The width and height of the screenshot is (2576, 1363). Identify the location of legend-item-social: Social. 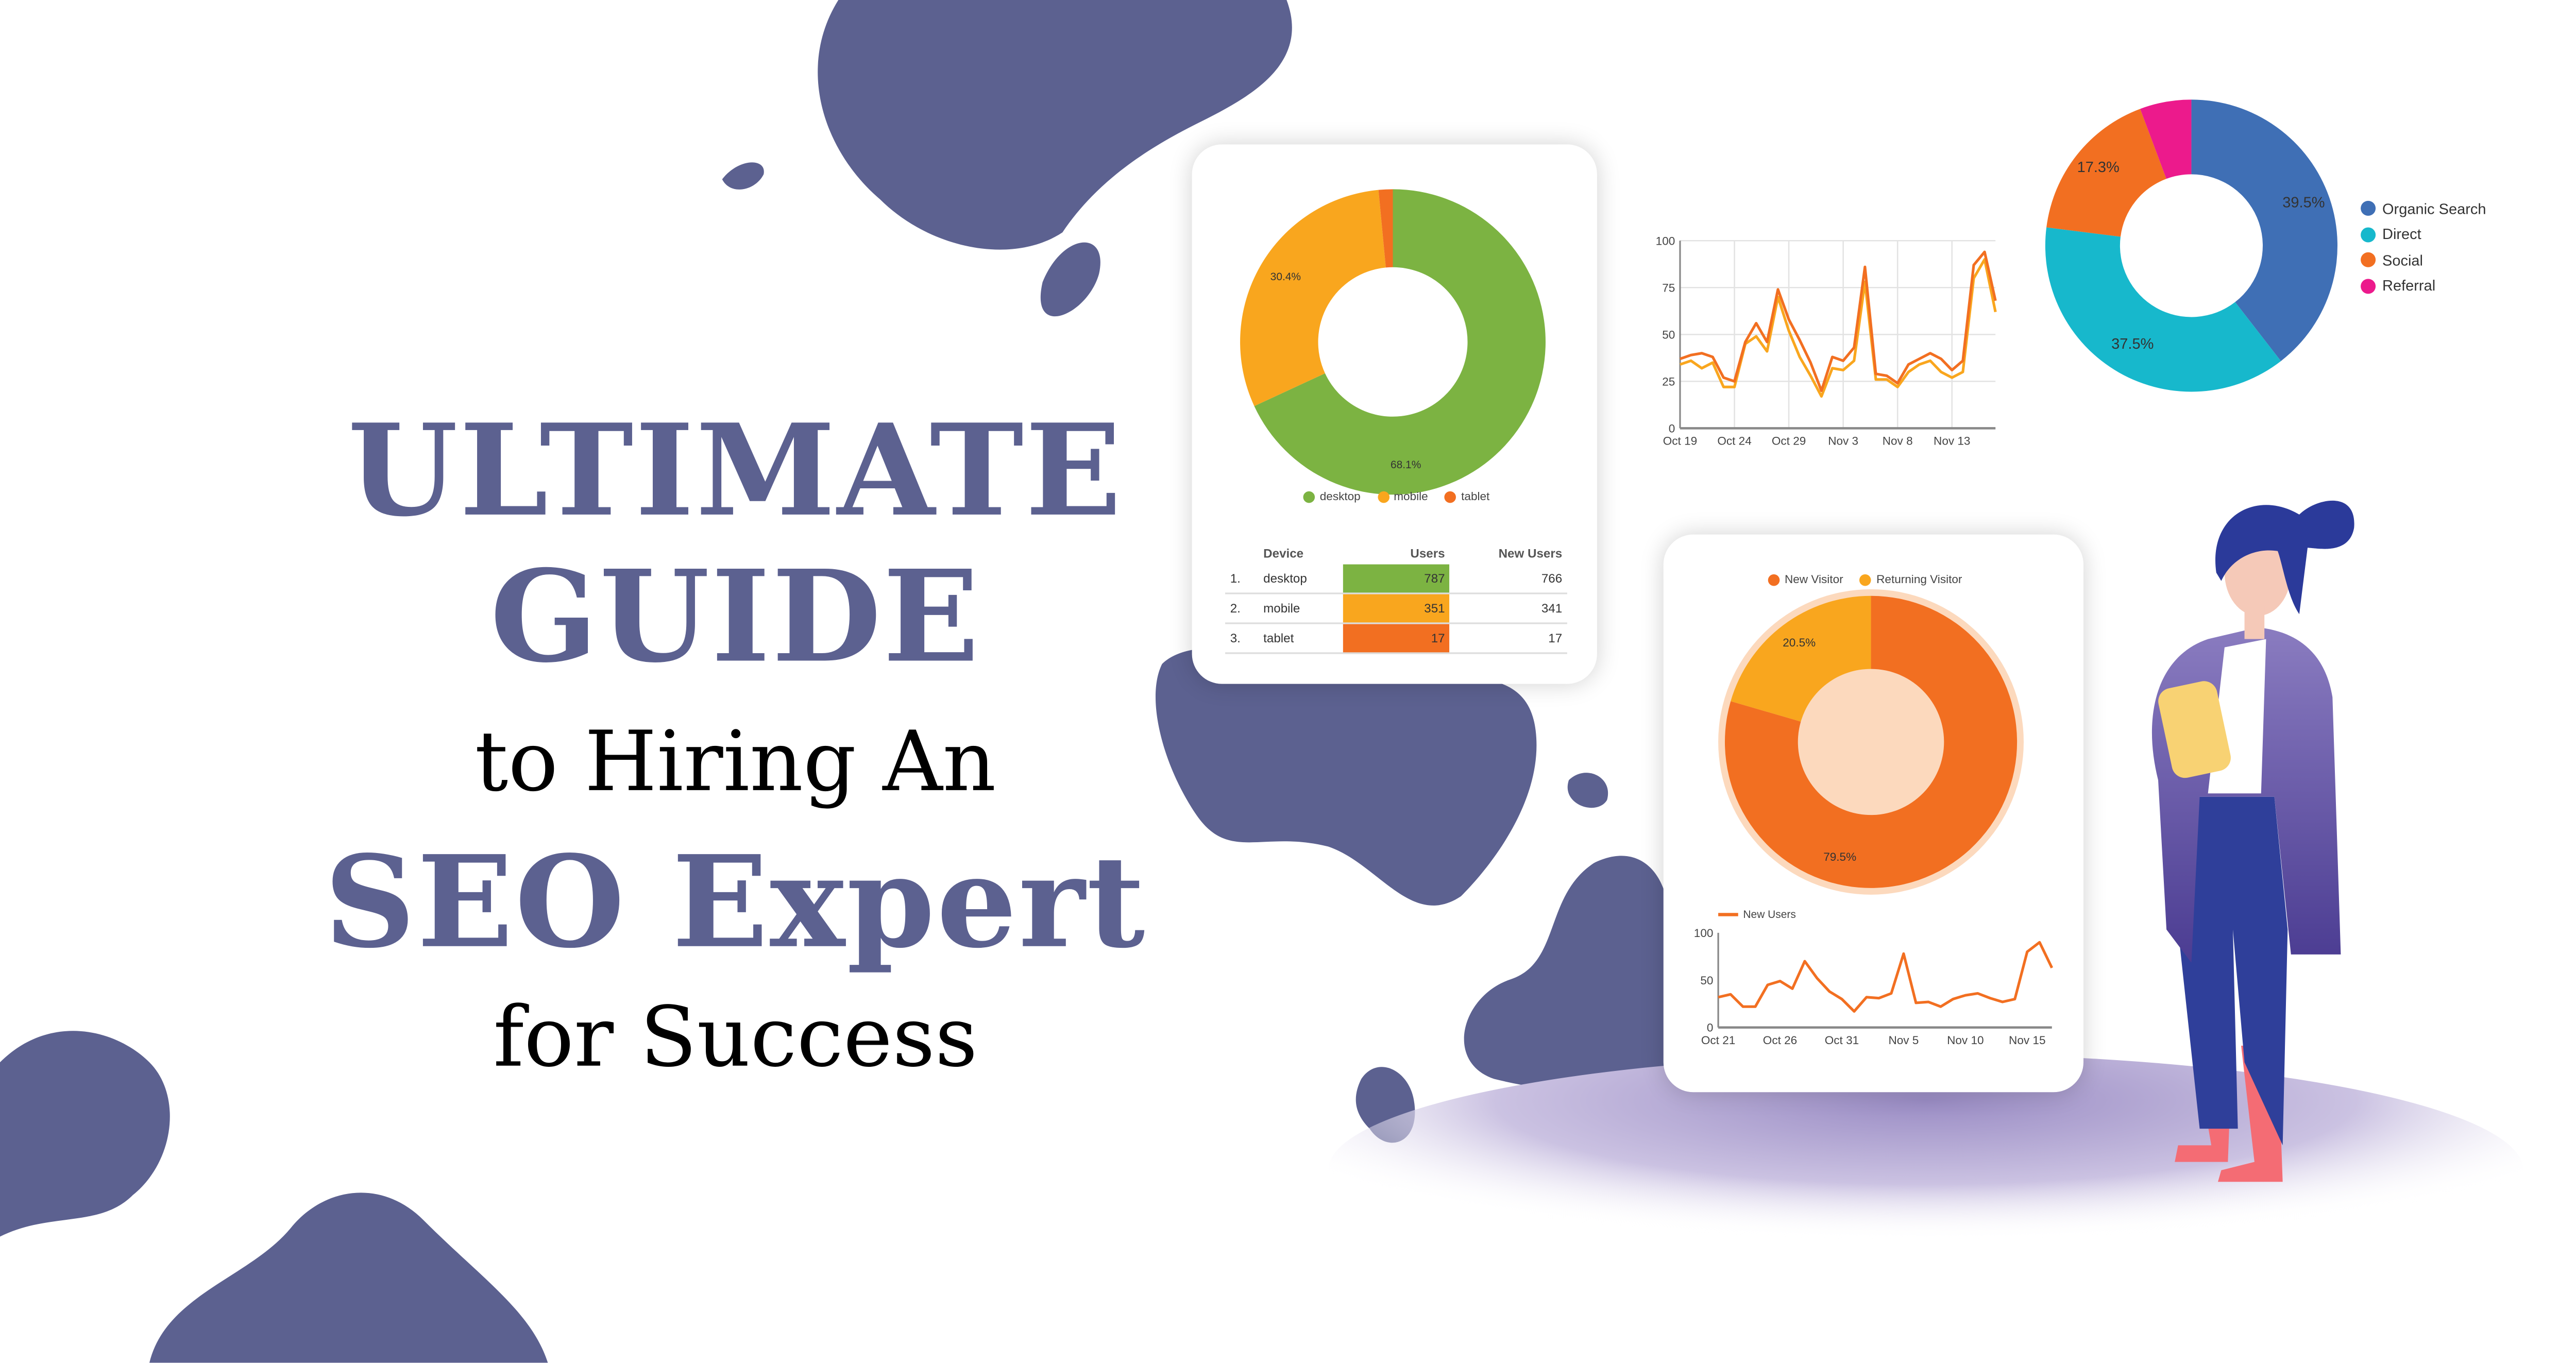
(2423, 260).